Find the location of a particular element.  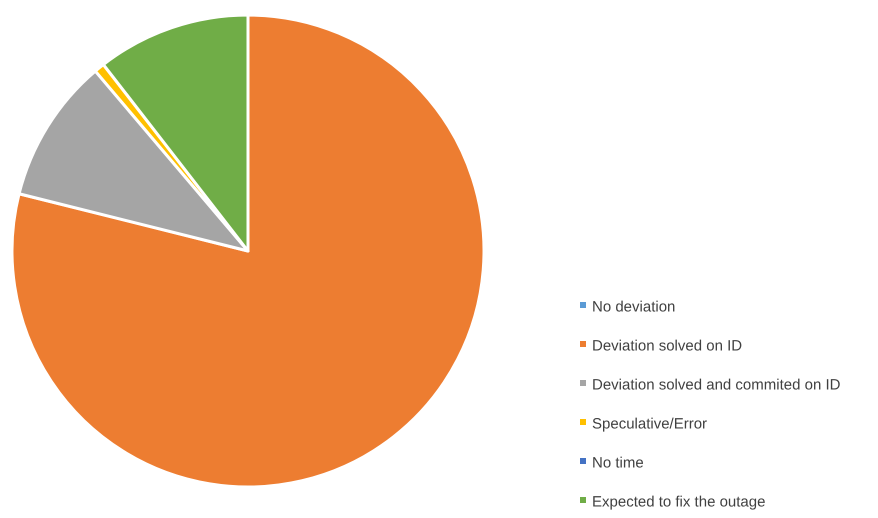

legend-label: Deviation solved on ID is located at coordinates (667, 345).